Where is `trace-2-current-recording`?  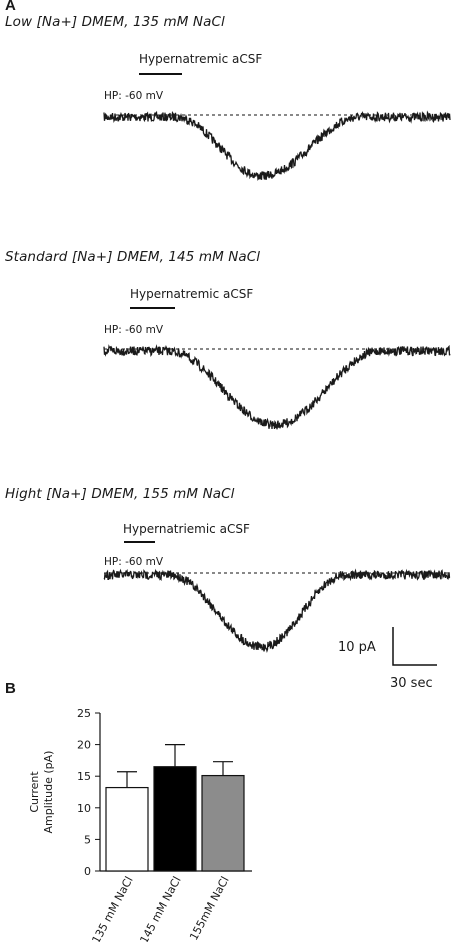 trace-2-current-recording is located at coordinates (277, 387).